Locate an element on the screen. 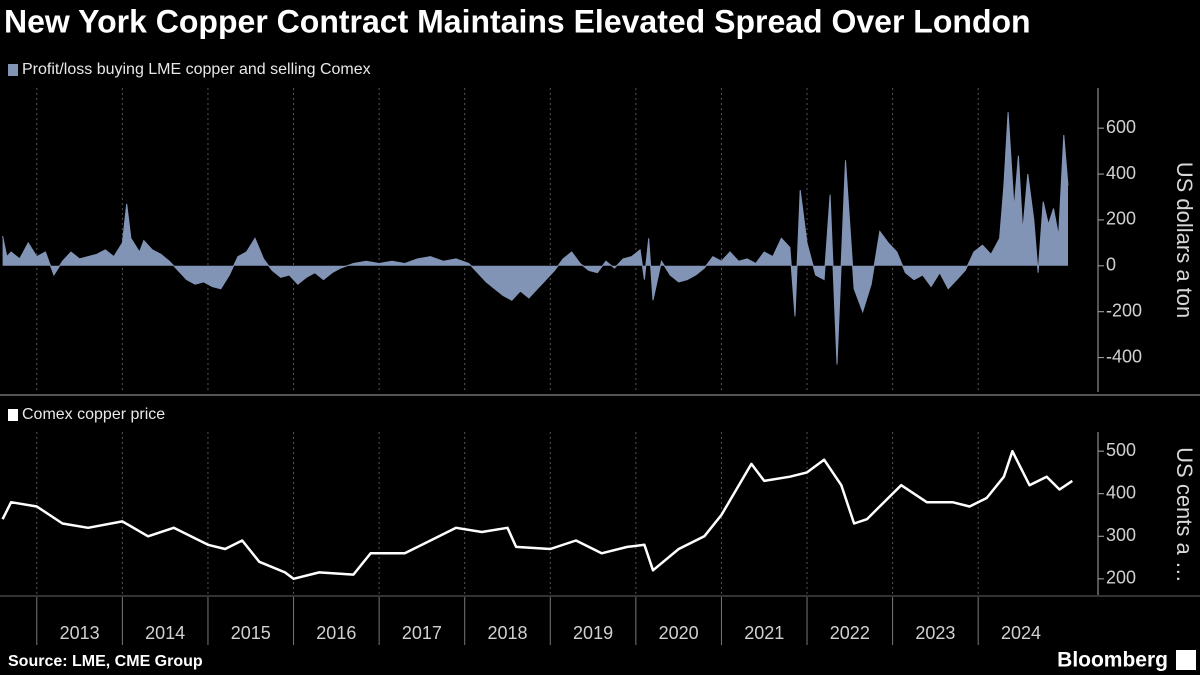  x-tick-label: 2024 is located at coordinates (1021, 633).